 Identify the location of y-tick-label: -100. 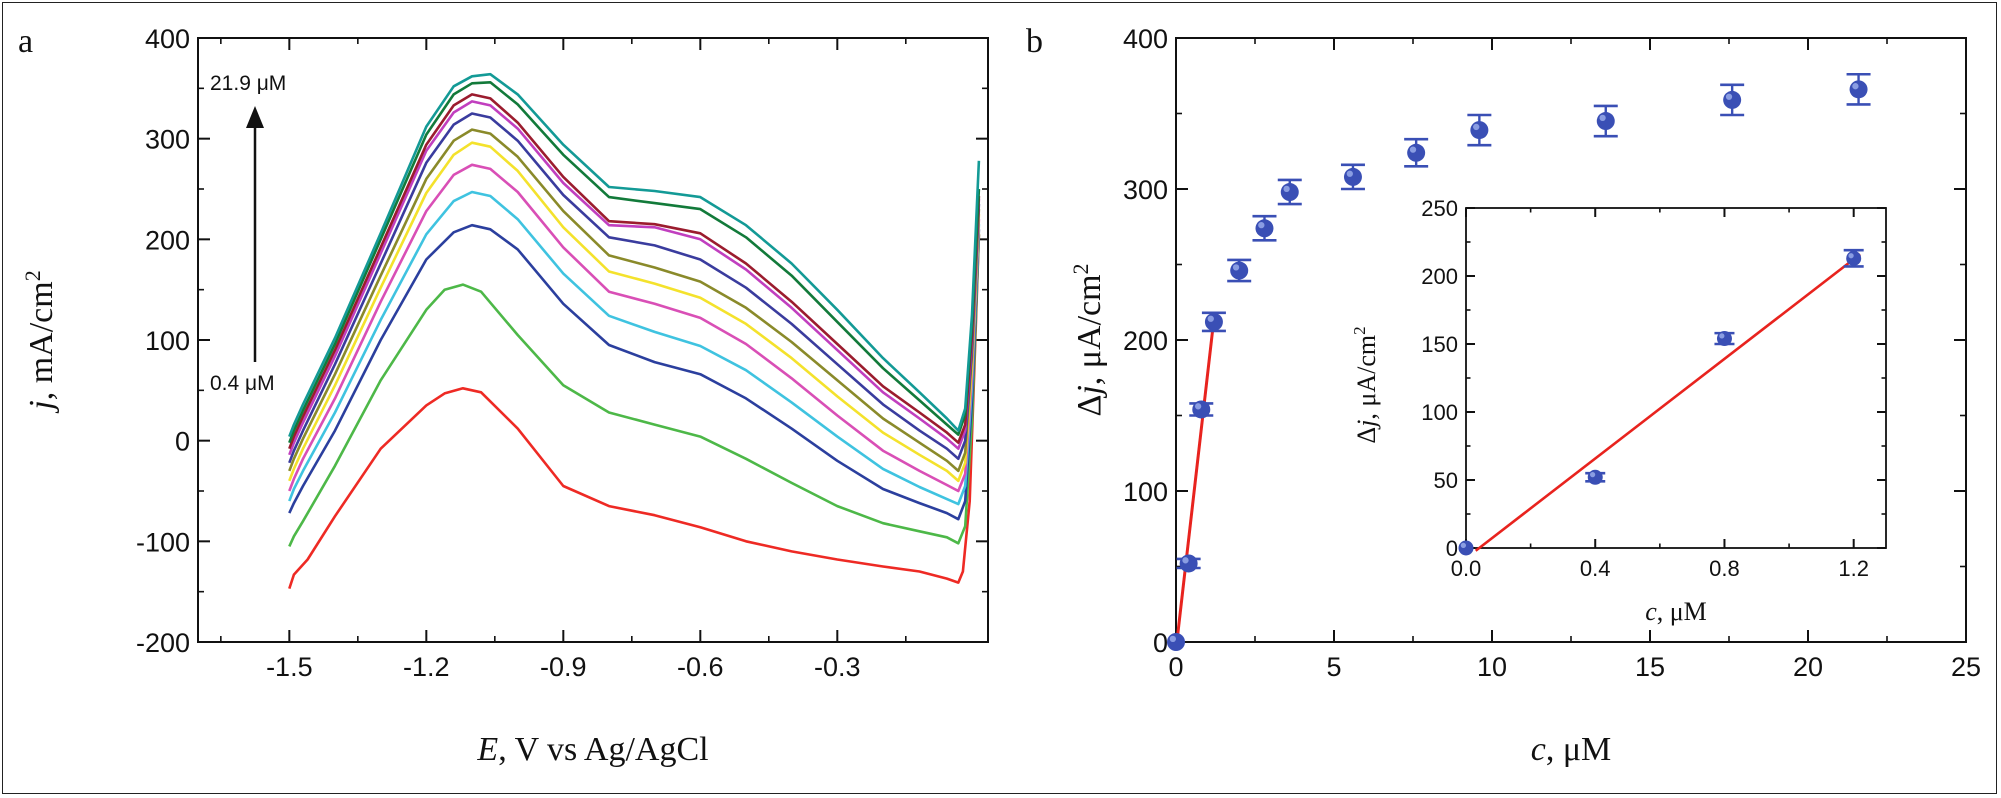
(163, 542).